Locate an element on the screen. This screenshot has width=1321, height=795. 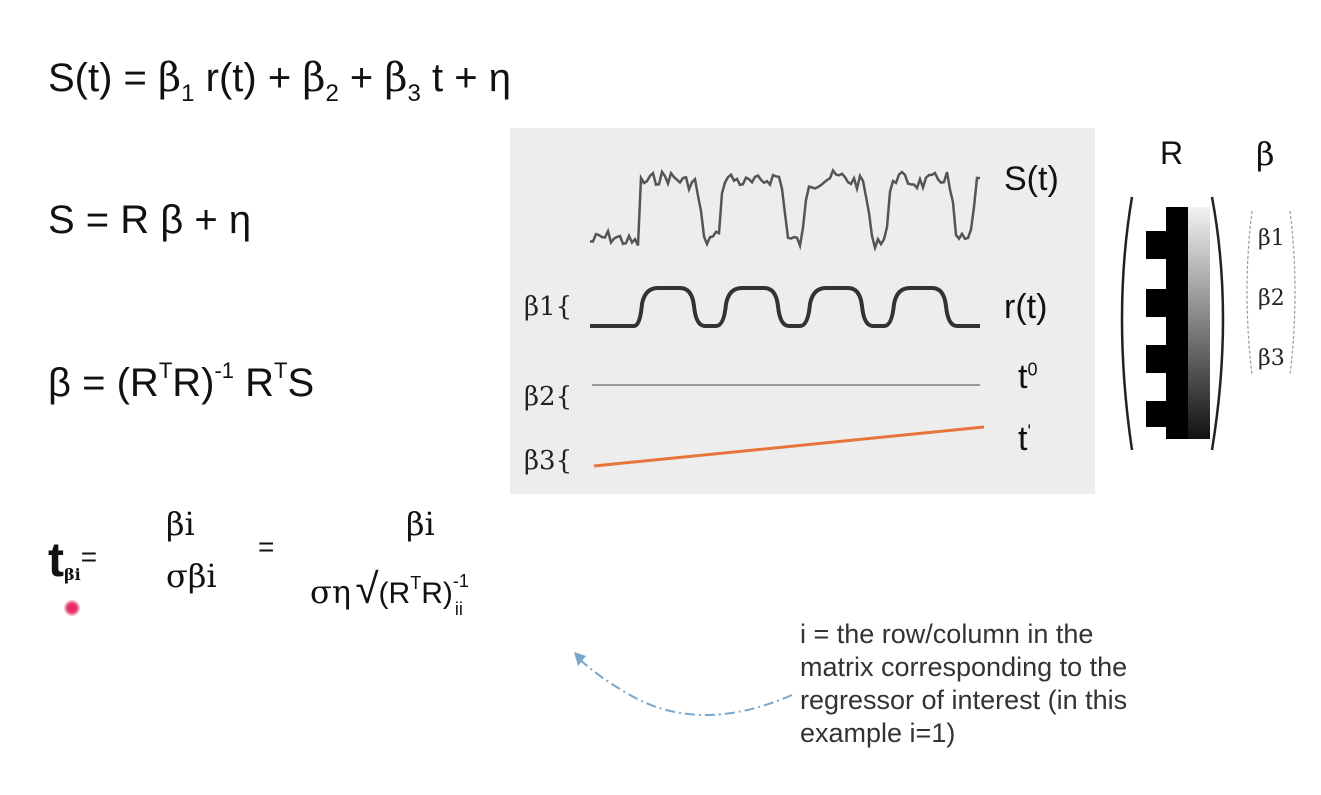
t-statistic-equation: tβi= βi σβi = βi ση √(RTR)-1ii is located at coordinates (258, 562).